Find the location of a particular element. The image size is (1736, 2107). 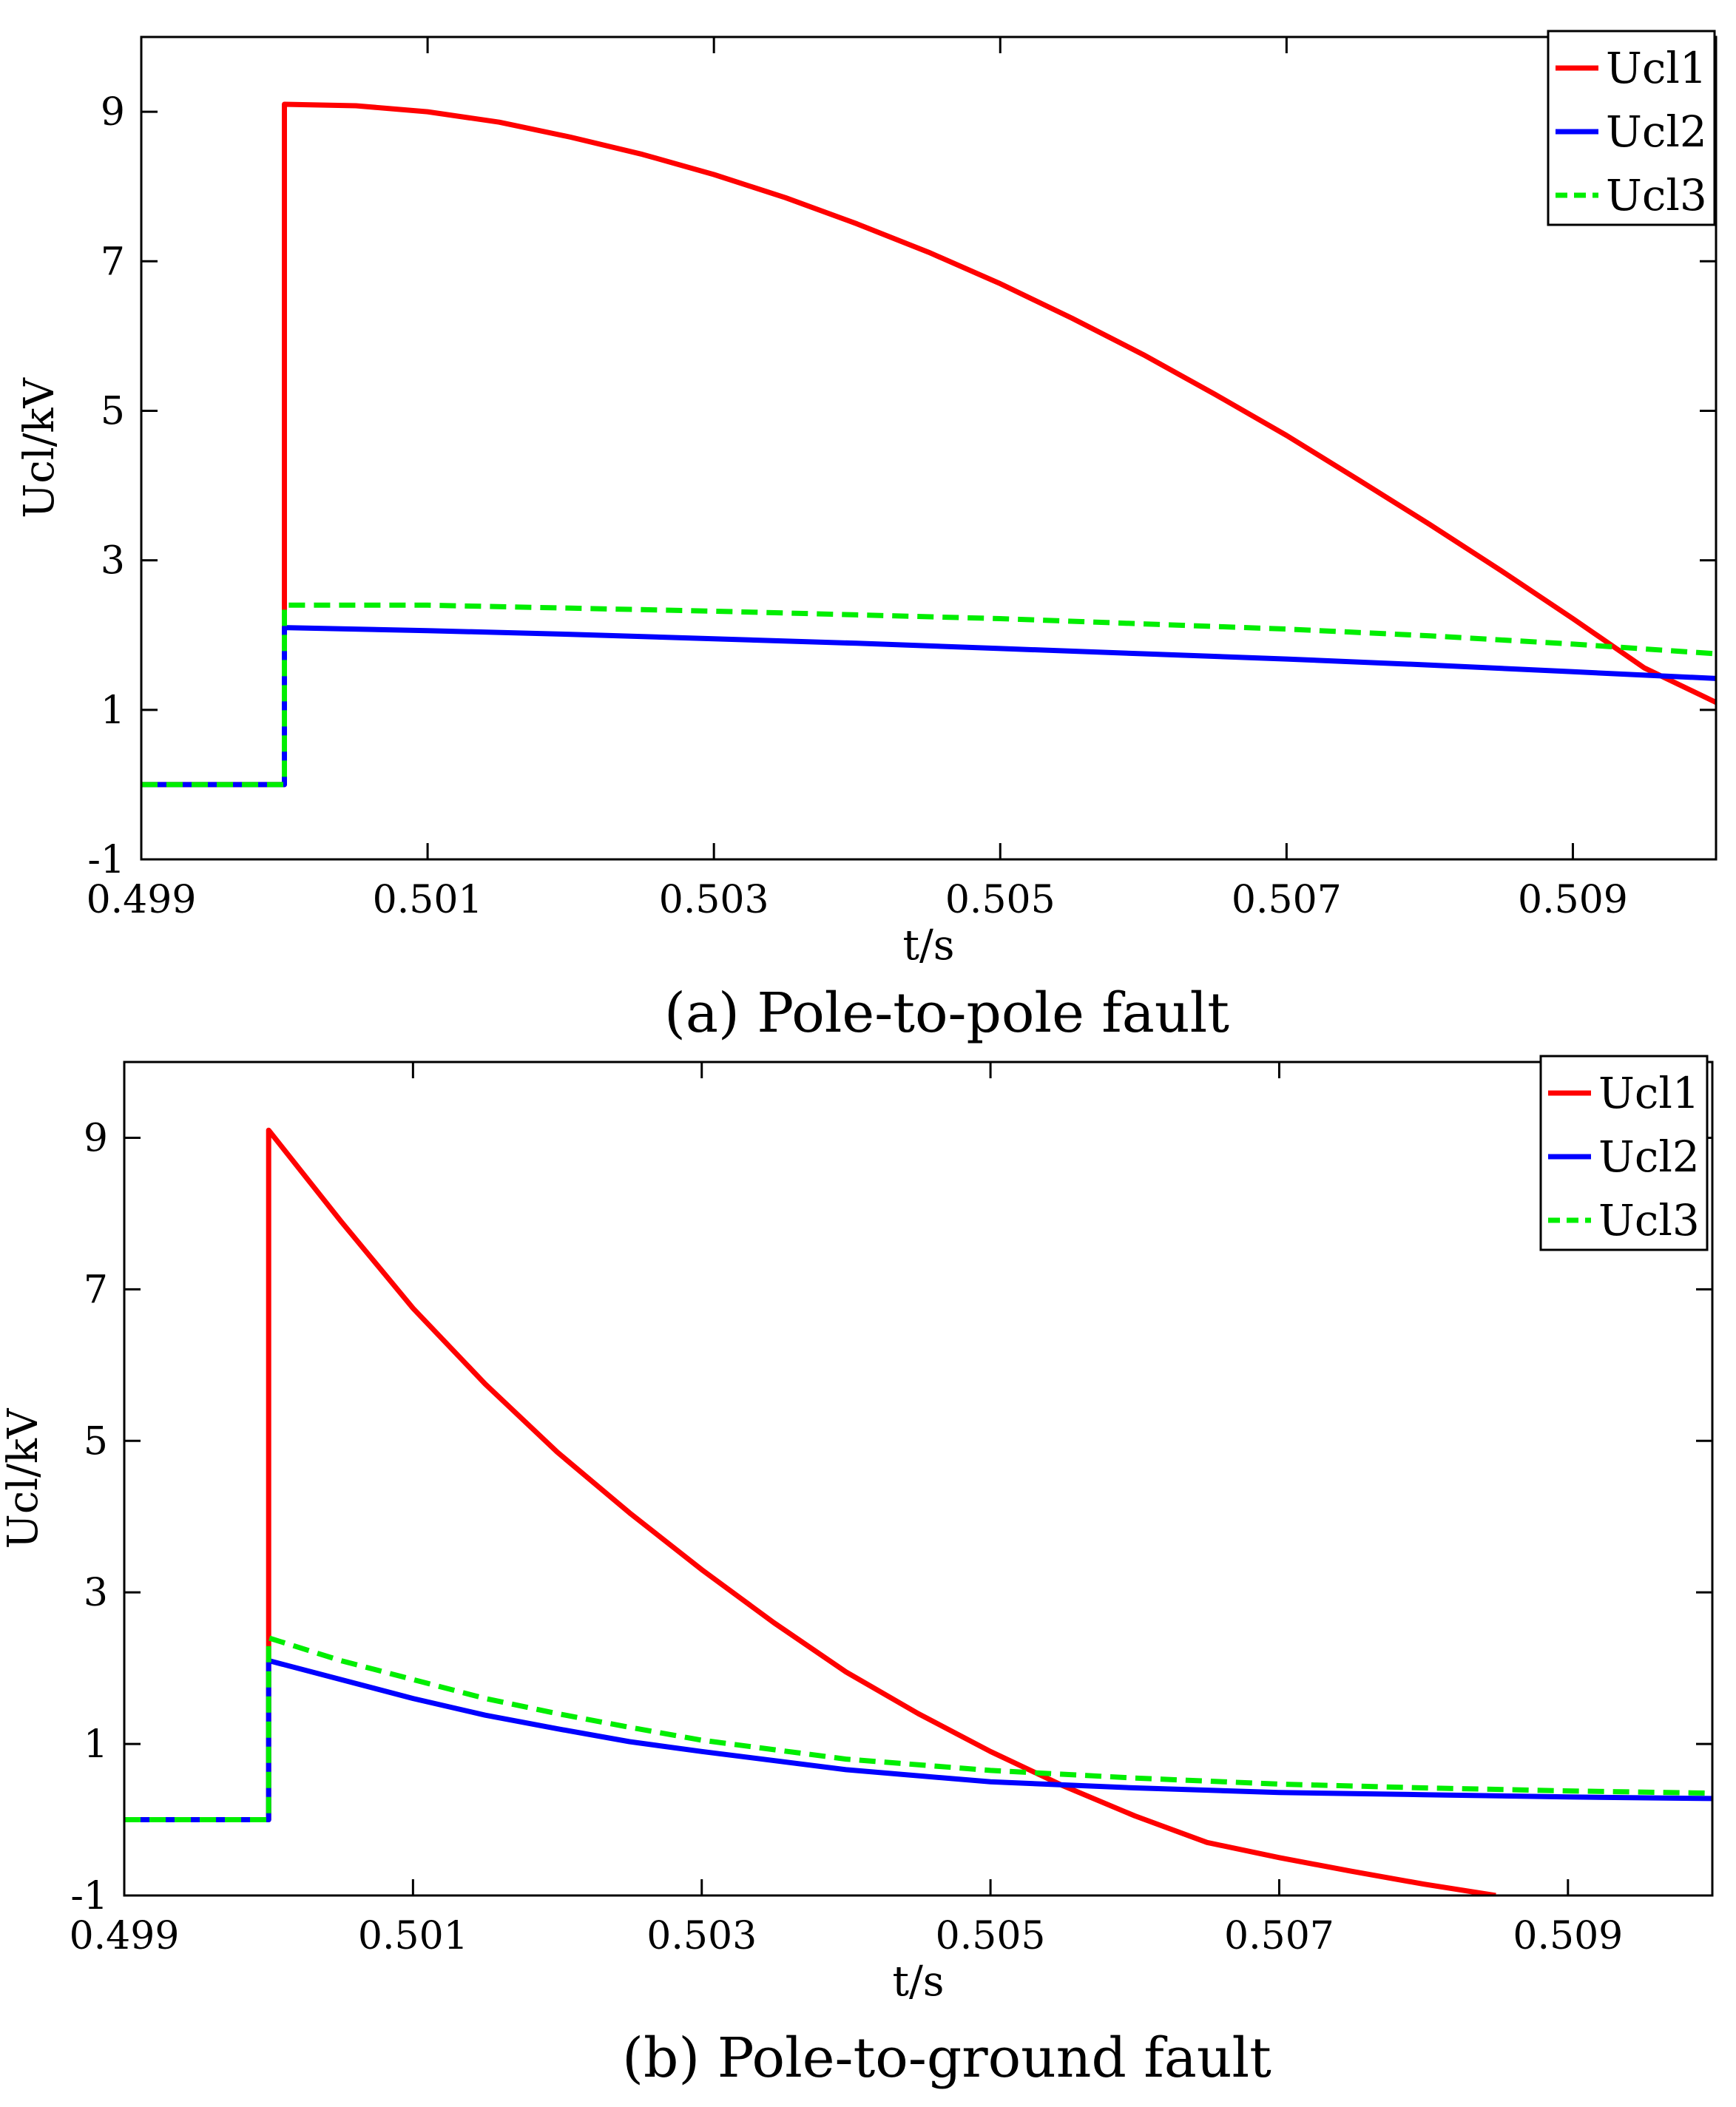

panel-caption-a: (a) Pole-to-pole fault is located at coordinates (946, 1013).